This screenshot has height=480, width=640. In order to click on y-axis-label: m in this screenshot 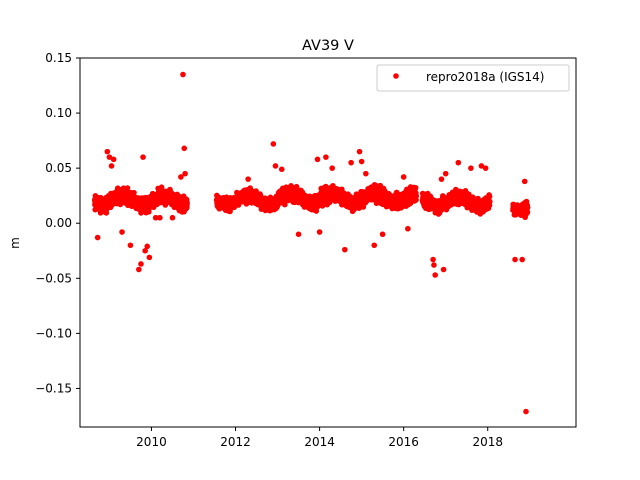, I will do `click(15, 243)`.